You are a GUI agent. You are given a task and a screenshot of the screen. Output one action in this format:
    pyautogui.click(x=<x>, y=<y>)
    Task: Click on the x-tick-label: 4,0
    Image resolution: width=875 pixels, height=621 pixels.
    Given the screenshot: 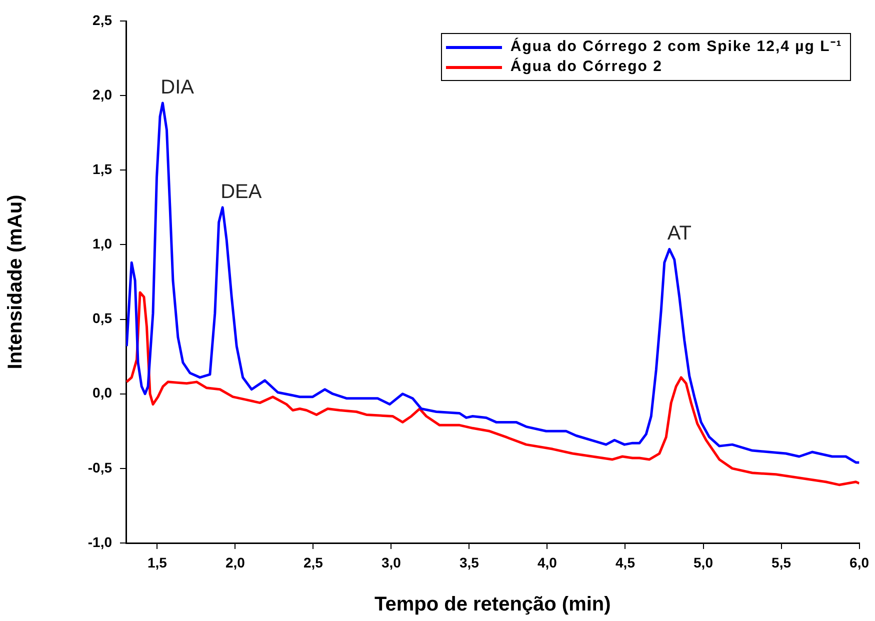 What is the action you would take?
    pyautogui.click(x=548, y=562)
    